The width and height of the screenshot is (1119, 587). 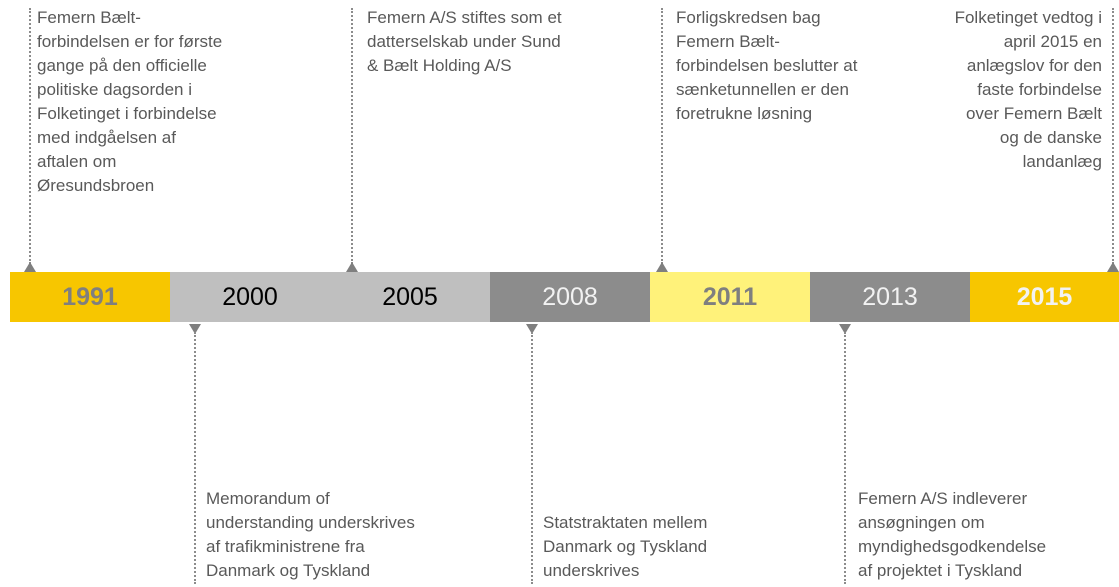 What do you see at coordinates (921, 522) in the screenshot?
I see `event-line: ansøgningen om` at bounding box center [921, 522].